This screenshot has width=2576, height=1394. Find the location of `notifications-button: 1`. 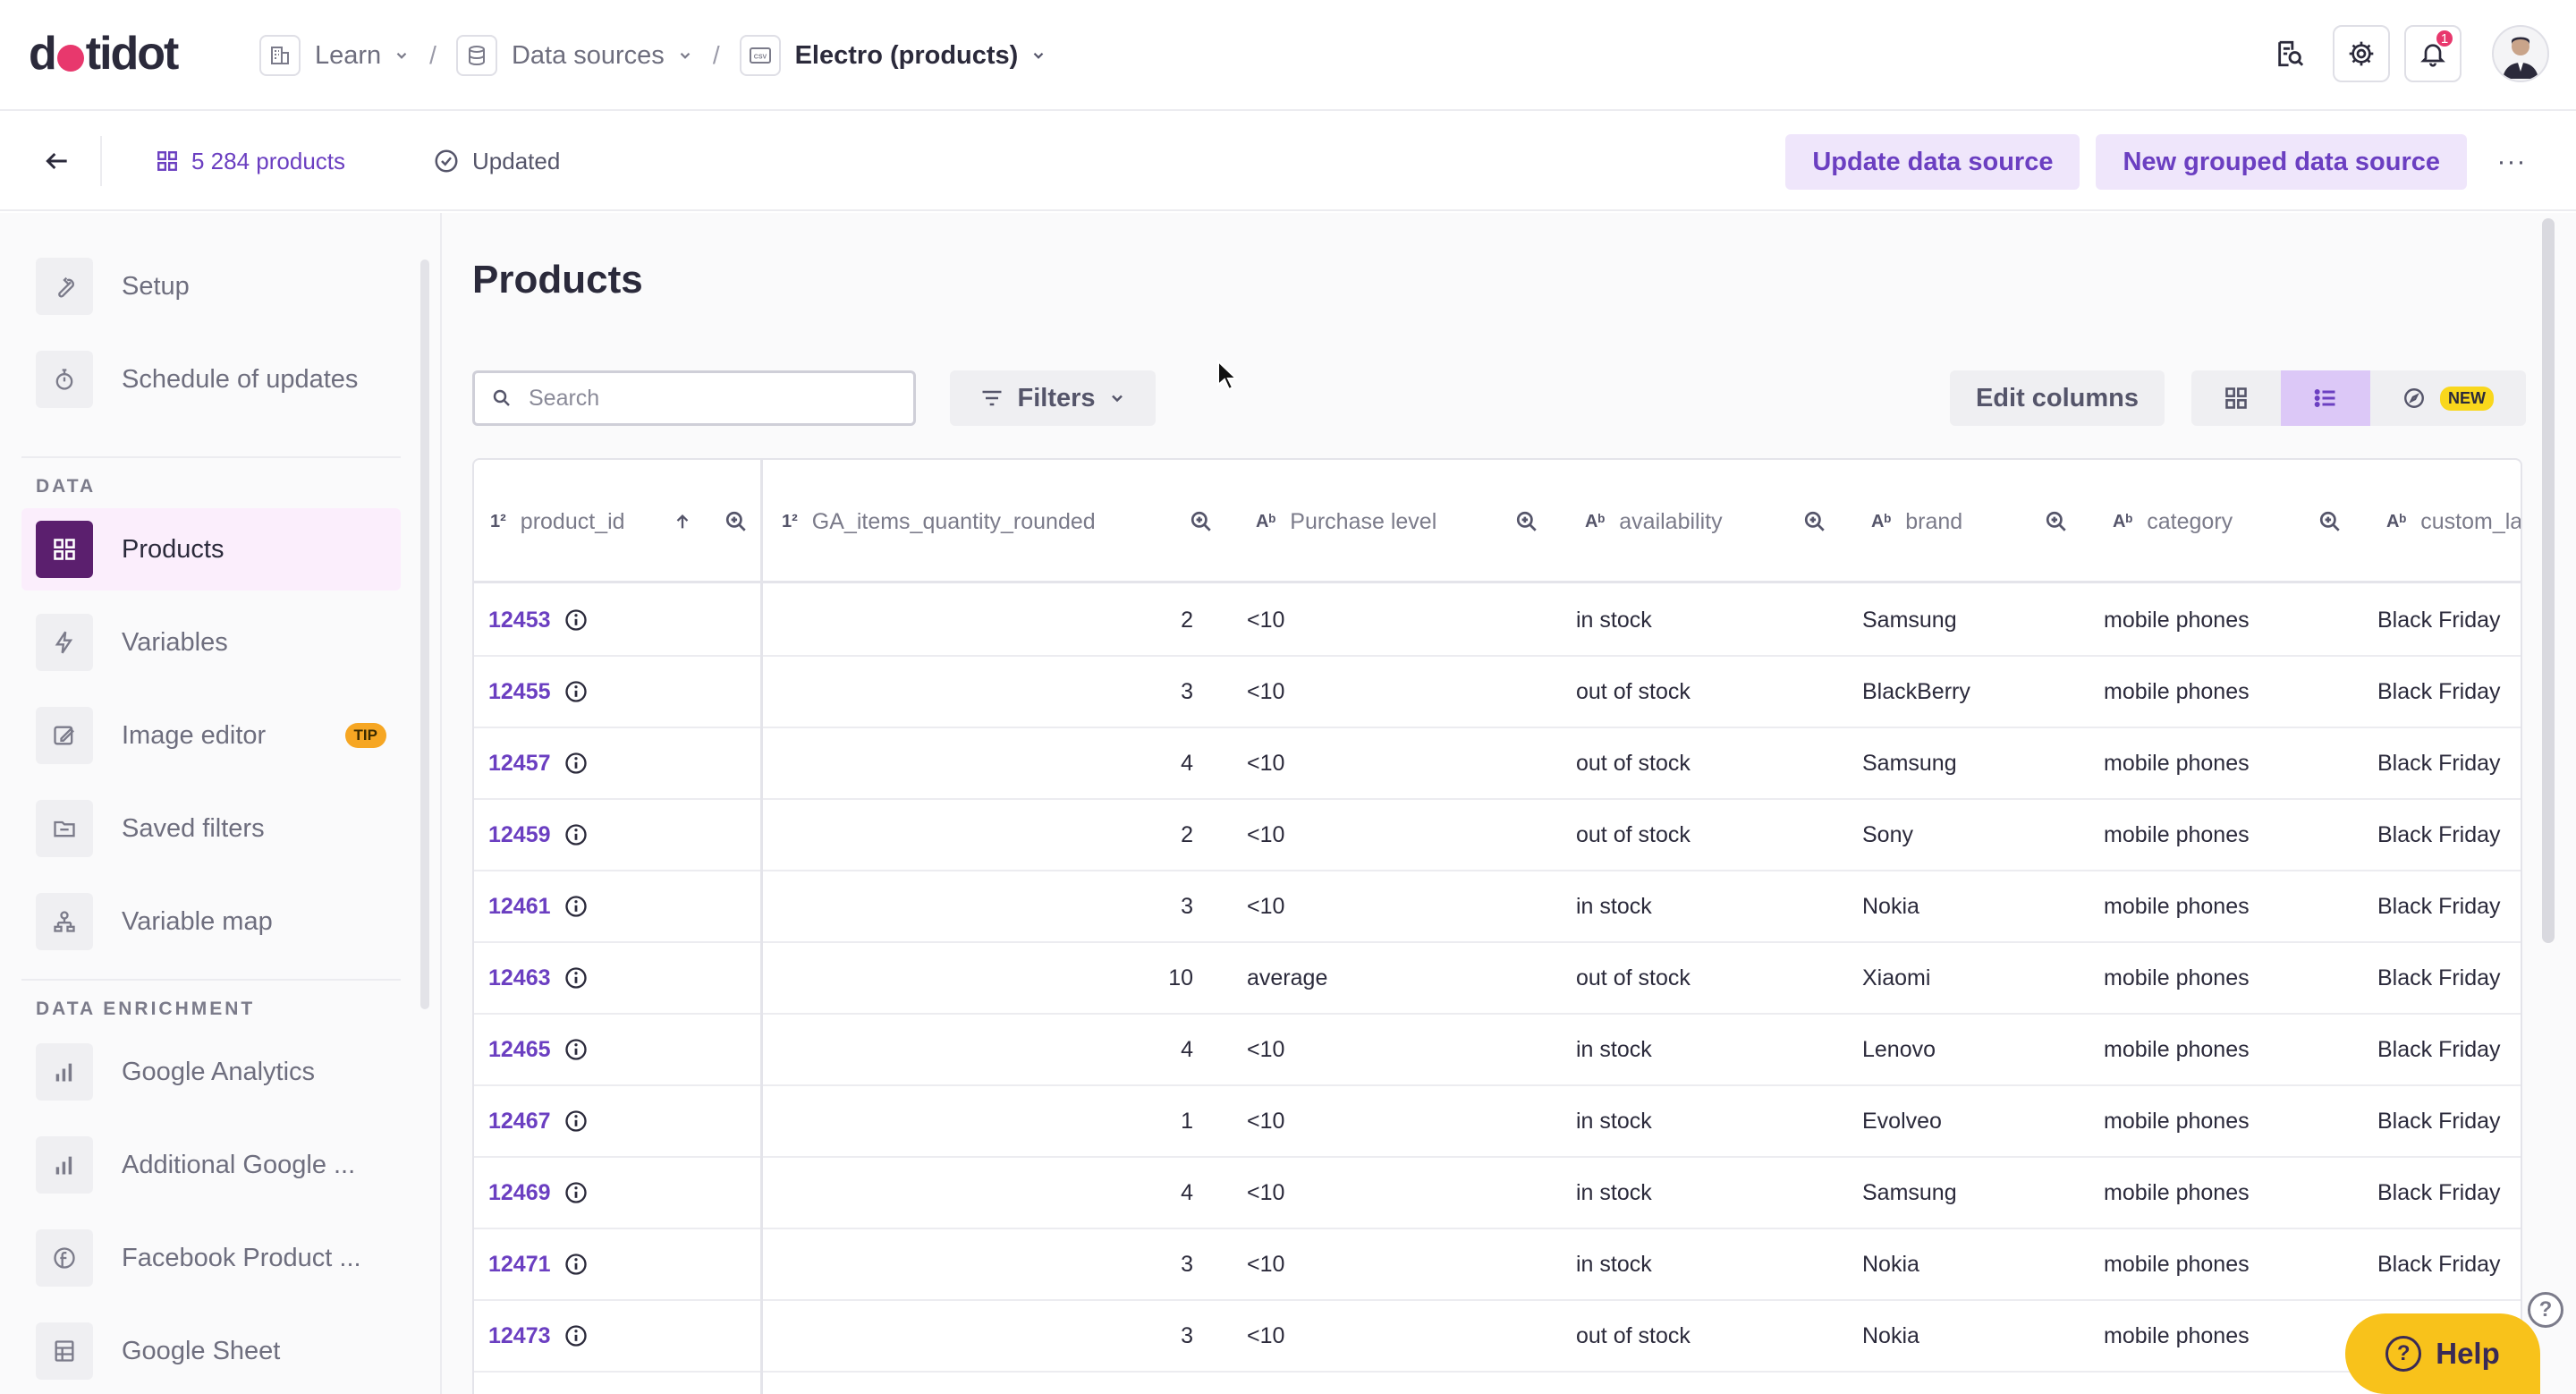

notifications-button: 1 is located at coordinates (2433, 53).